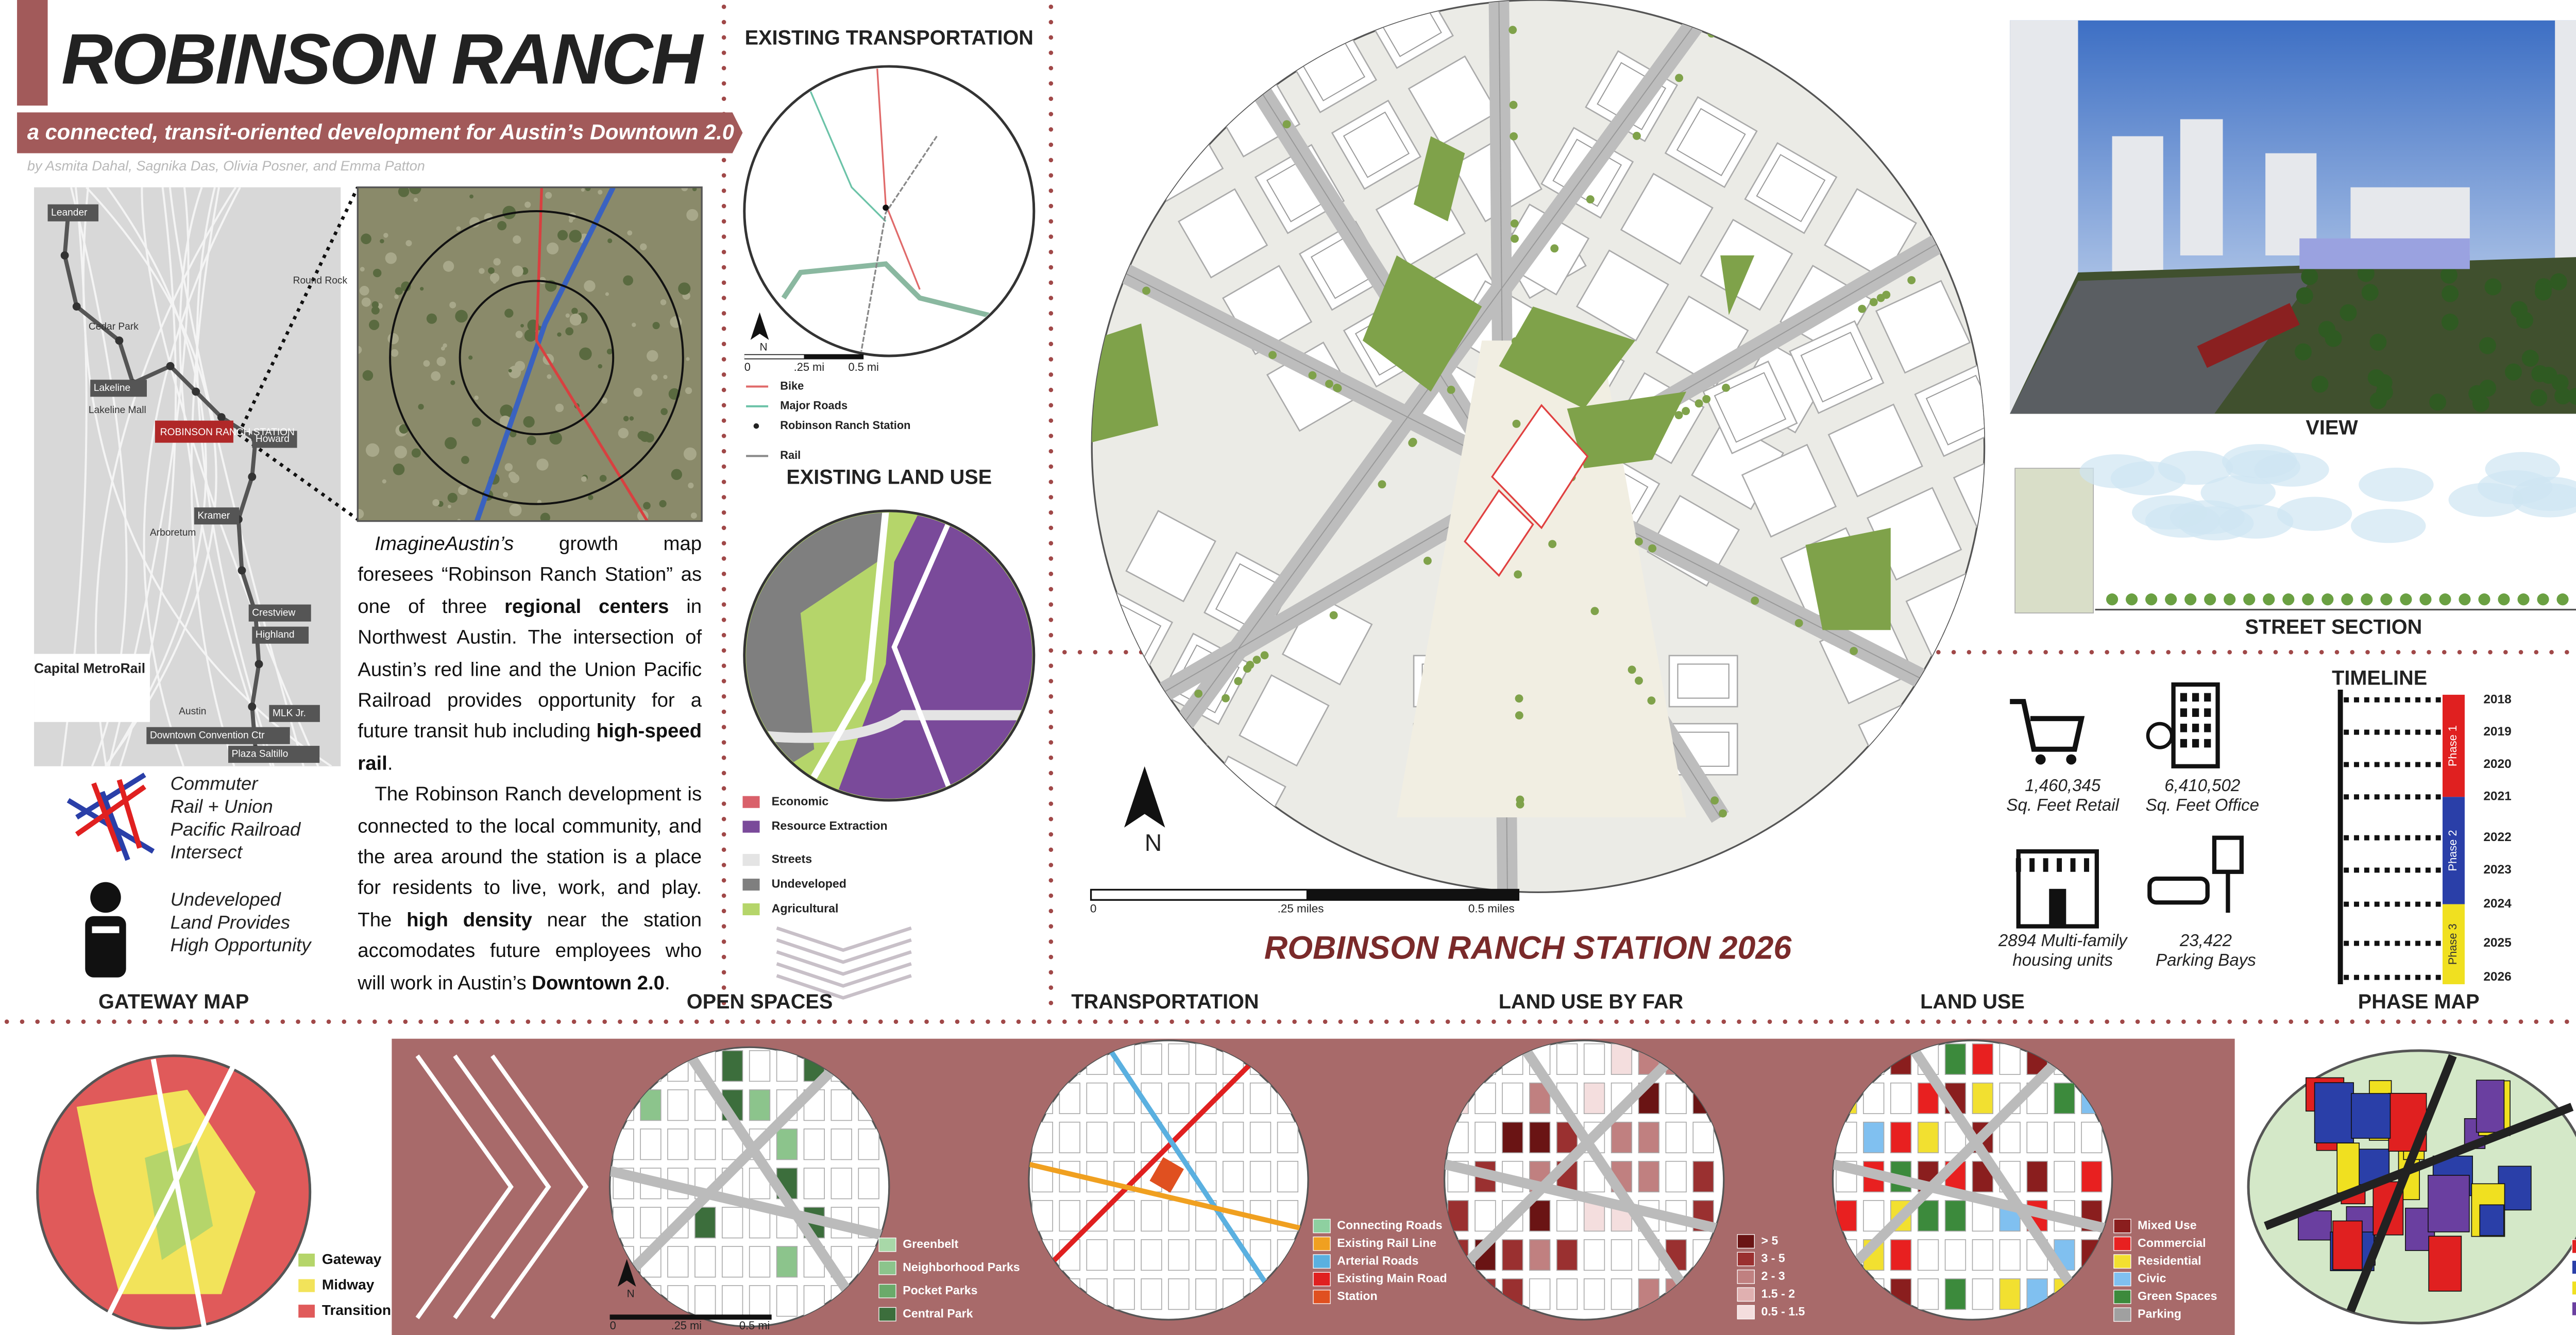  What do you see at coordinates (1439, 178) in the screenshot?
I see `green-space` at bounding box center [1439, 178].